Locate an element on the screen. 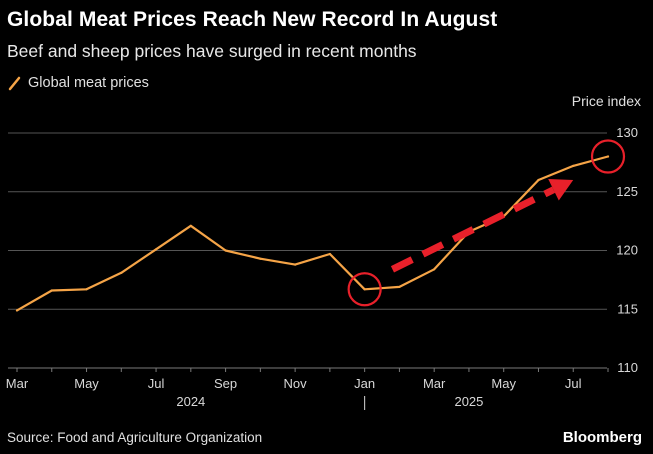  annotation-arrow-shaft is located at coordinates (473, 229).